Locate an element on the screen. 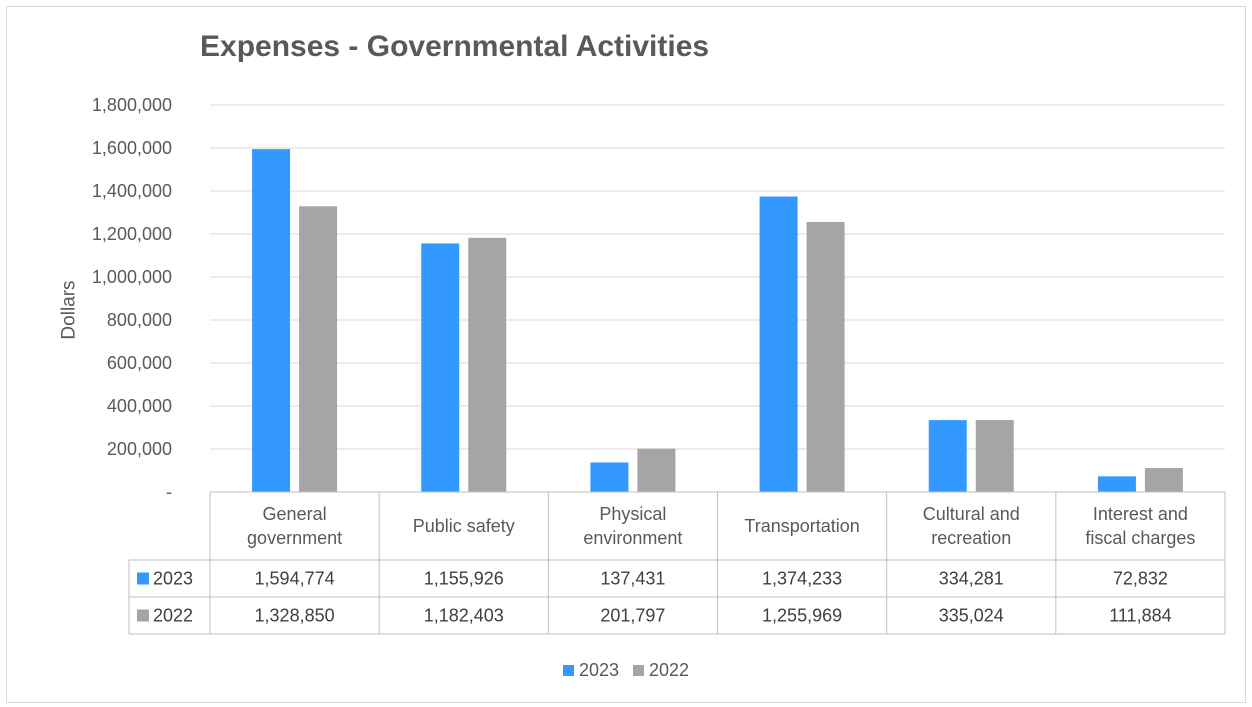 Image resolution: width=1252 pixels, height=707 pixels. table-cell-value: 1,155,926 is located at coordinates (464, 579).